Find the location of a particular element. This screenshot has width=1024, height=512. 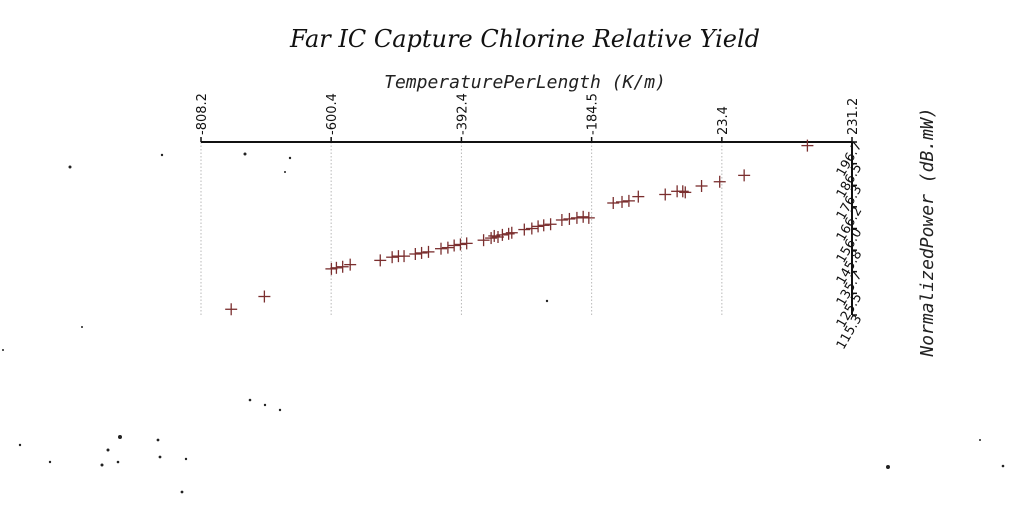

x-tick-labels: -808.2 -600.4 -392.4 -184.5 23.4 231.2 is located at coordinates (528, 114).